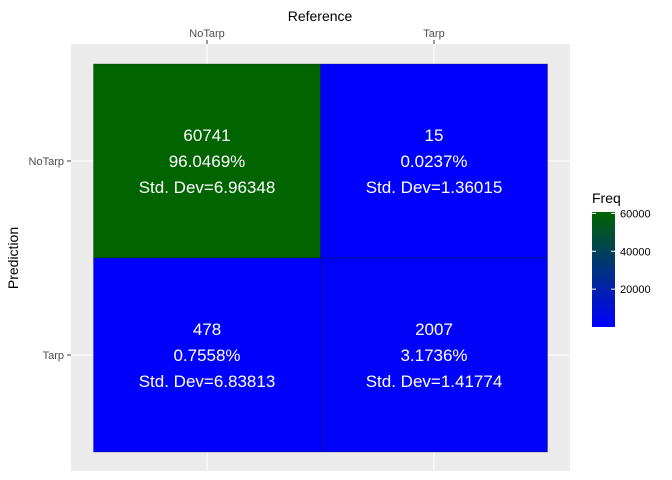  I want to click on cell-percent-label: 96.0469%, so click(207, 161).